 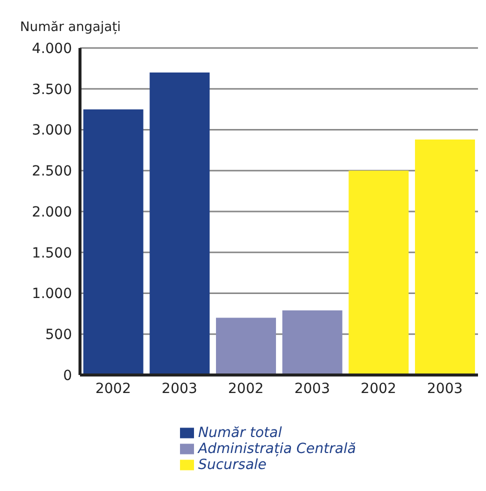 What do you see at coordinates (52, 253) in the screenshot?
I see `y-tick-label: 1.500` at bounding box center [52, 253].